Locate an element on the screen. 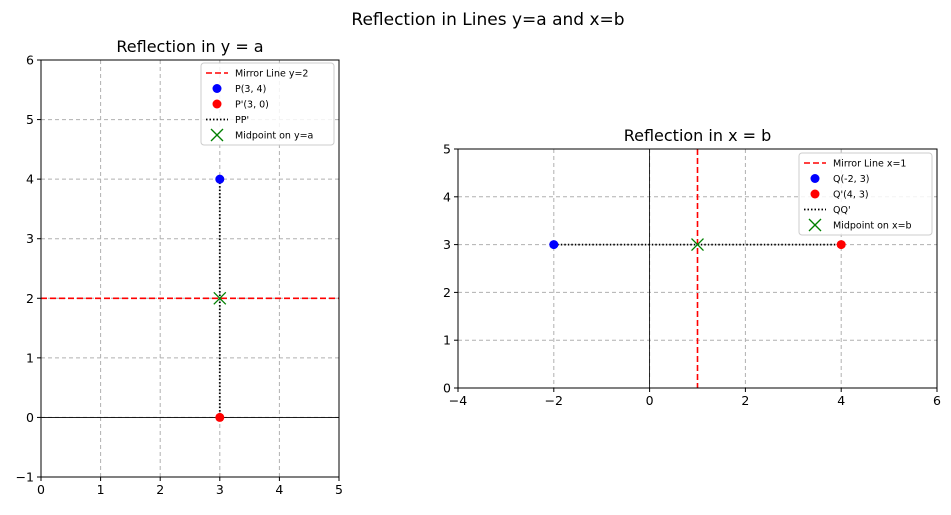 Image resolution: width=951 pixels, height=515 pixels. legend-label-original: Q(-2, 3) is located at coordinates (851, 179).